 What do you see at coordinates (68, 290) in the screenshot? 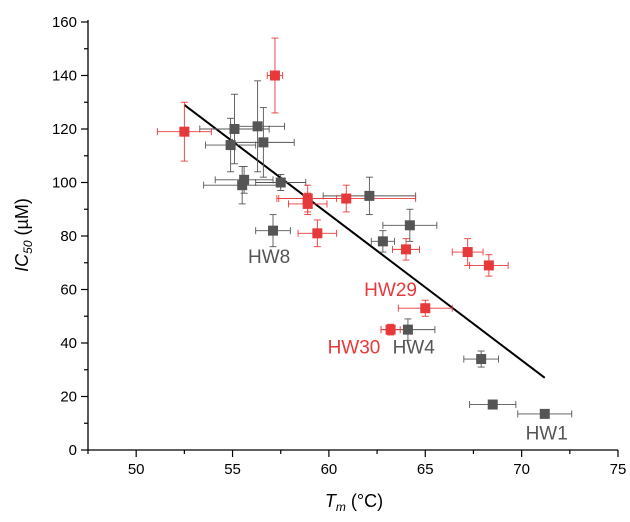
I see `y-tick-label: 60` at bounding box center [68, 290].